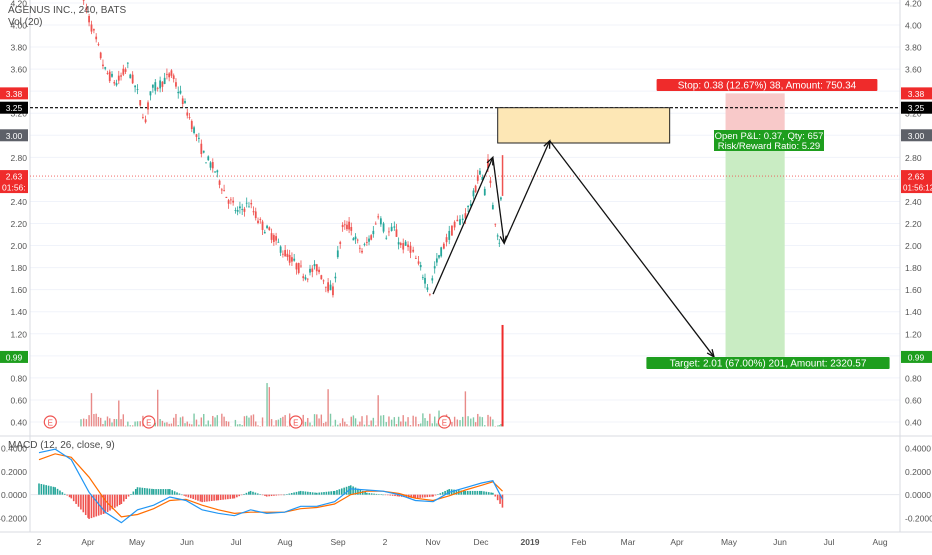 This screenshot has height=555, width=932. Describe the element at coordinates (913, 290) in the screenshot. I see `right-price-tick: 1.60` at that location.